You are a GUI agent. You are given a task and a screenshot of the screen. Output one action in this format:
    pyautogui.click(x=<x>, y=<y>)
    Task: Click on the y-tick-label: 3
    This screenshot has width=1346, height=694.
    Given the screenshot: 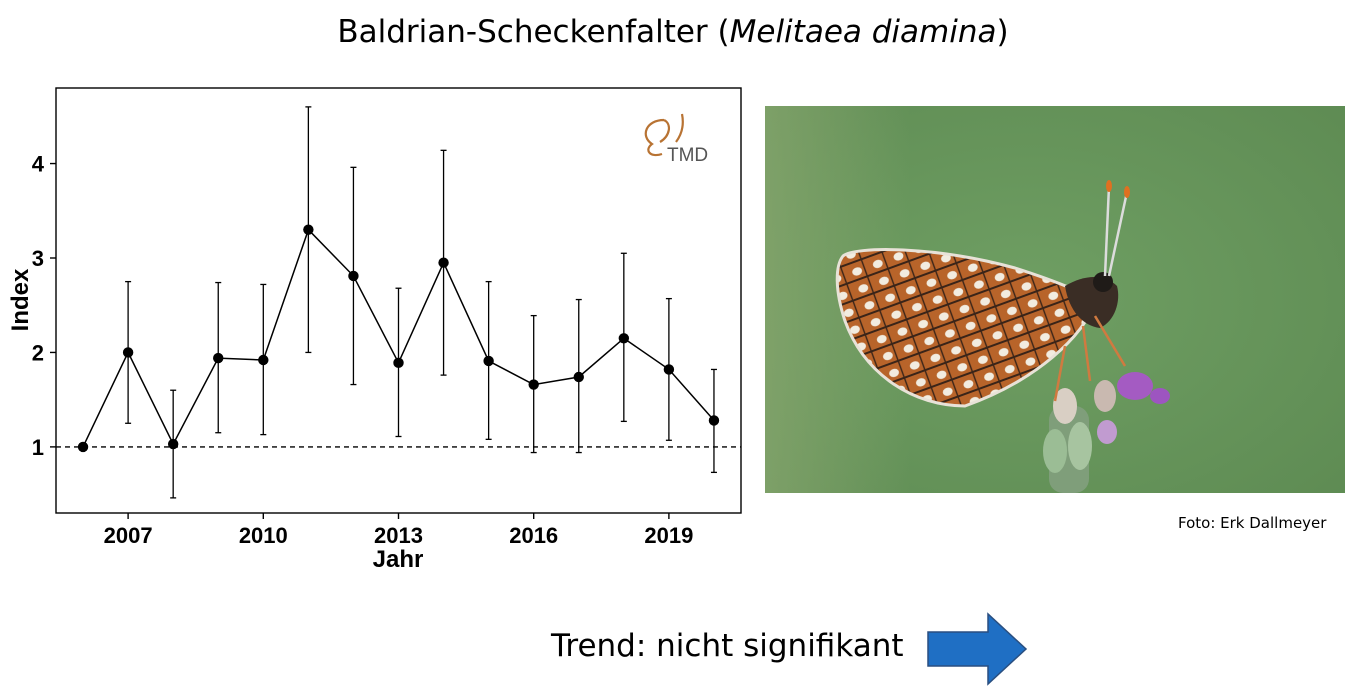 What is the action you would take?
    pyautogui.click(x=38, y=258)
    